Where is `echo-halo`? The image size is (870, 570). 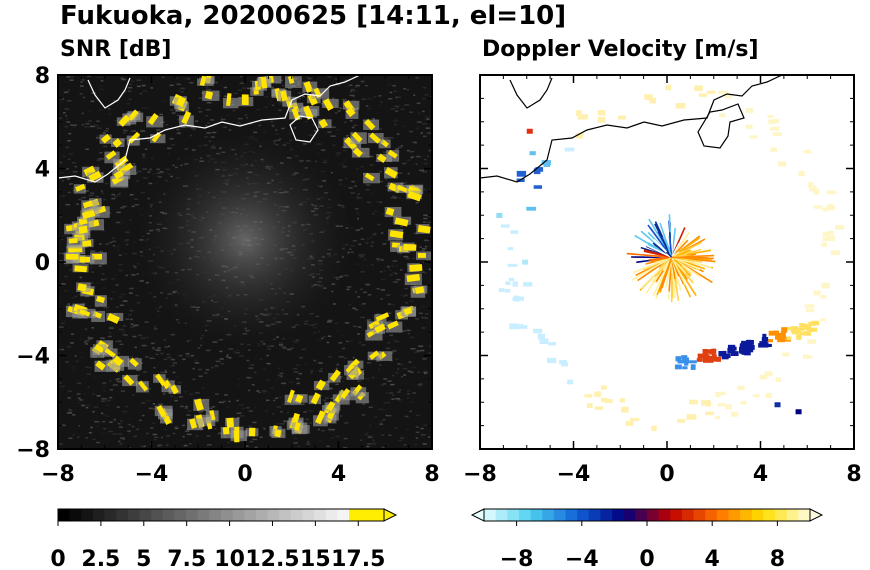
echo-halo is located at coordinates (230, 103).